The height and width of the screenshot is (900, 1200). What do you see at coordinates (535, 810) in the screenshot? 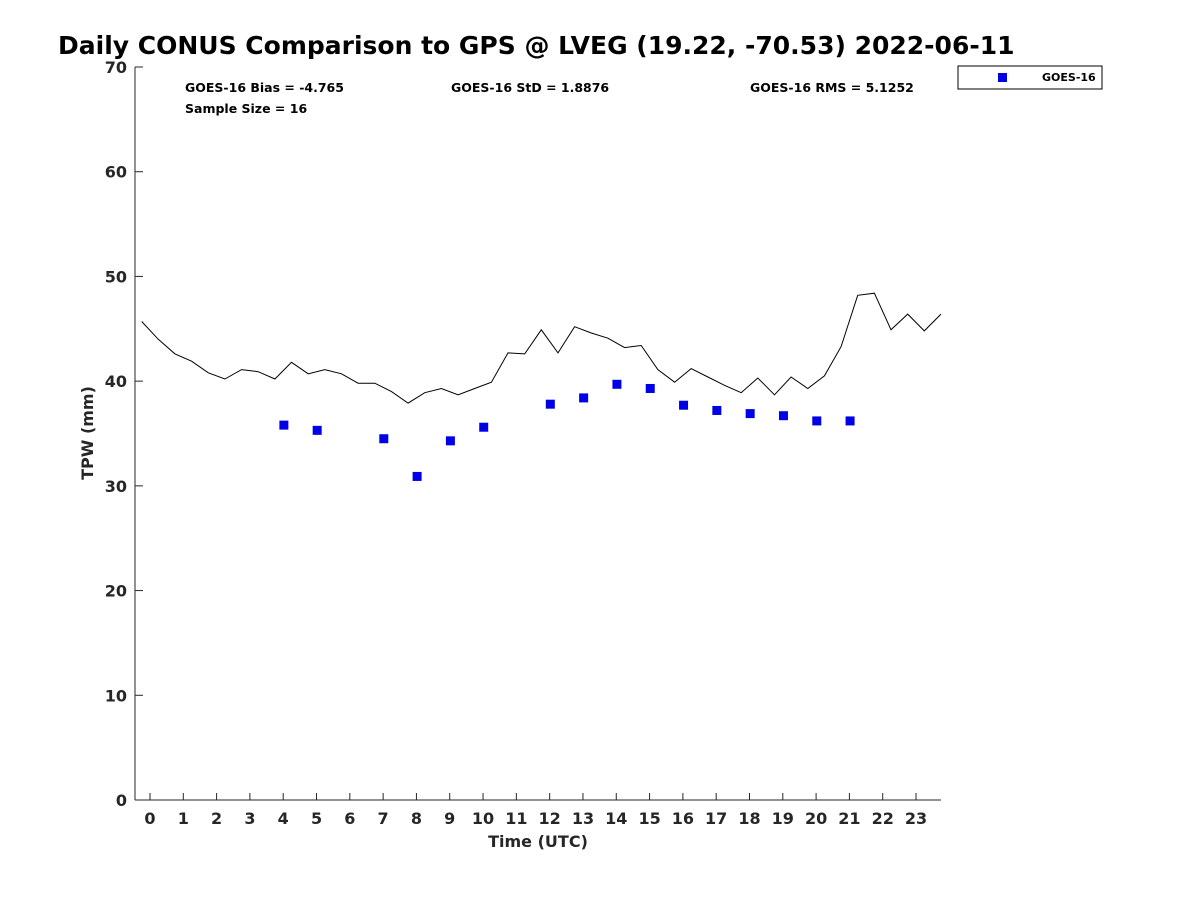
I see `x-ticks: 0 1 2 3 4 5 6 7 8 9 10 11 12 13 14 15 16 17 18 19 20 21 22 23` at bounding box center [535, 810].